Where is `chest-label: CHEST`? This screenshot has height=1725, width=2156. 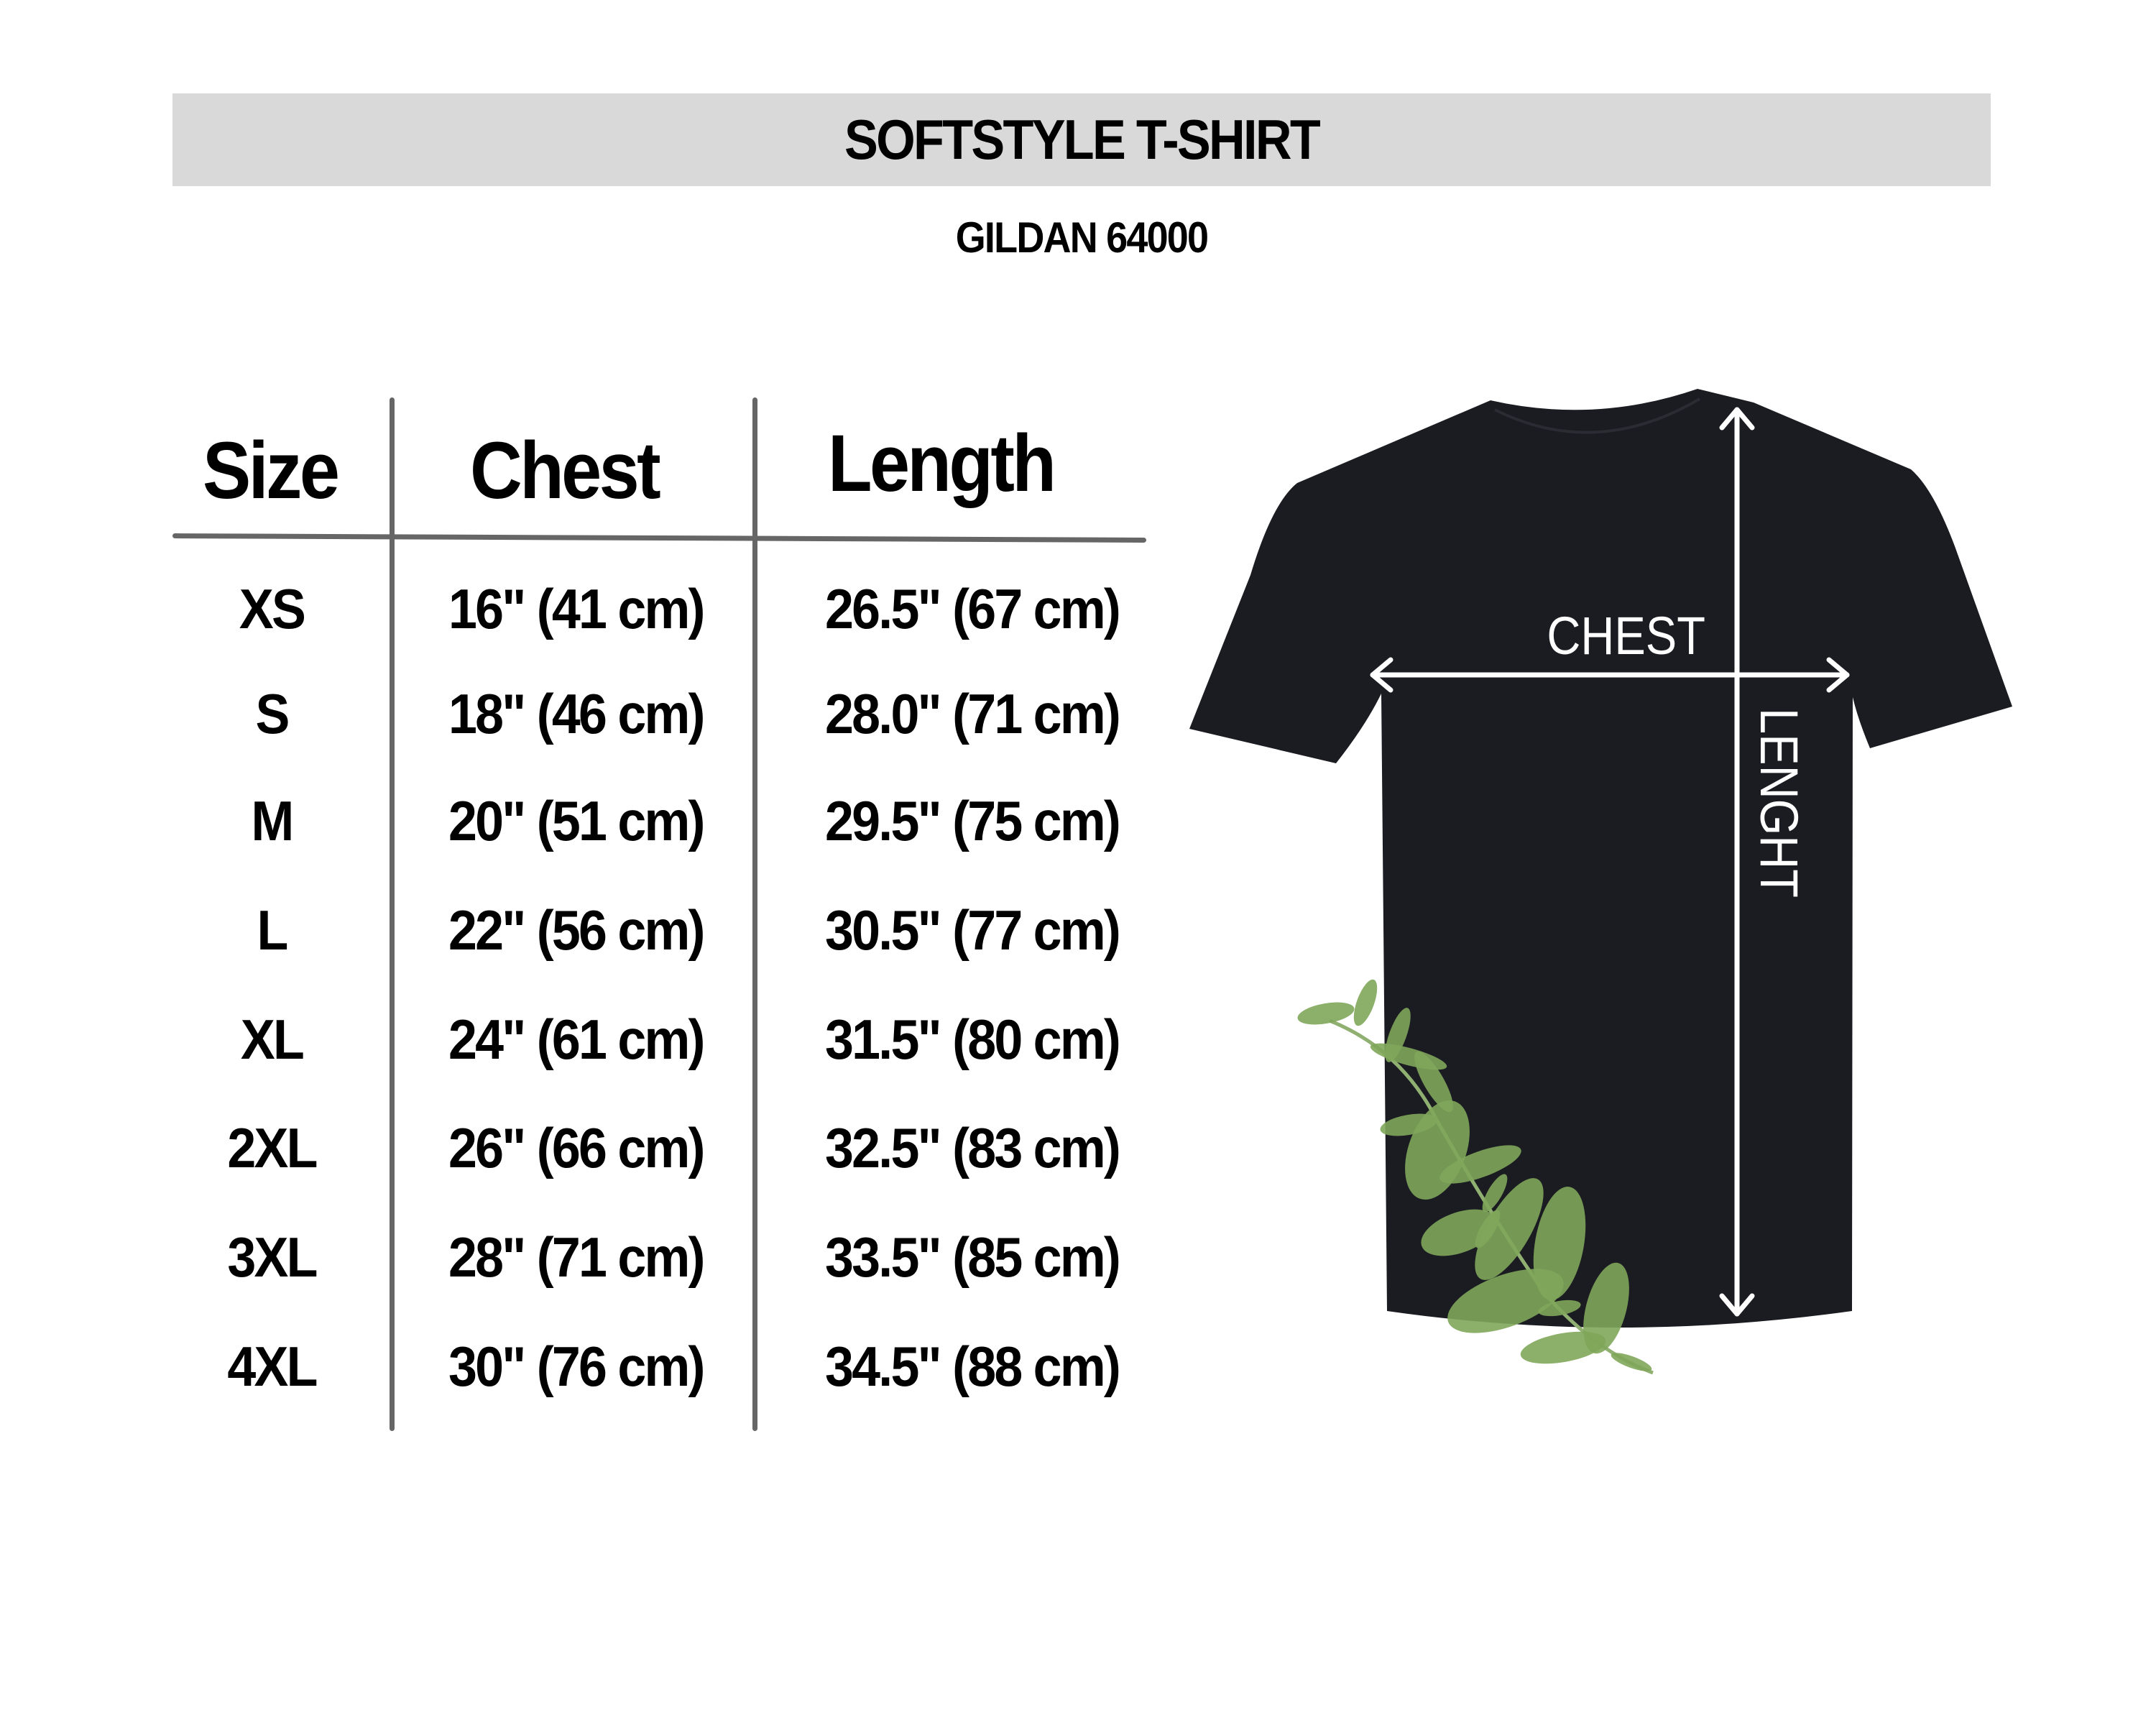
chest-label: CHEST is located at coordinates (1626, 636).